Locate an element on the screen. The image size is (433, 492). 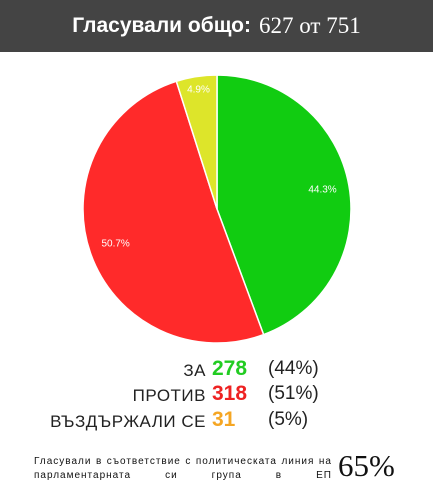
legend-label: ПРОТИВ is located at coordinates (169, 395).